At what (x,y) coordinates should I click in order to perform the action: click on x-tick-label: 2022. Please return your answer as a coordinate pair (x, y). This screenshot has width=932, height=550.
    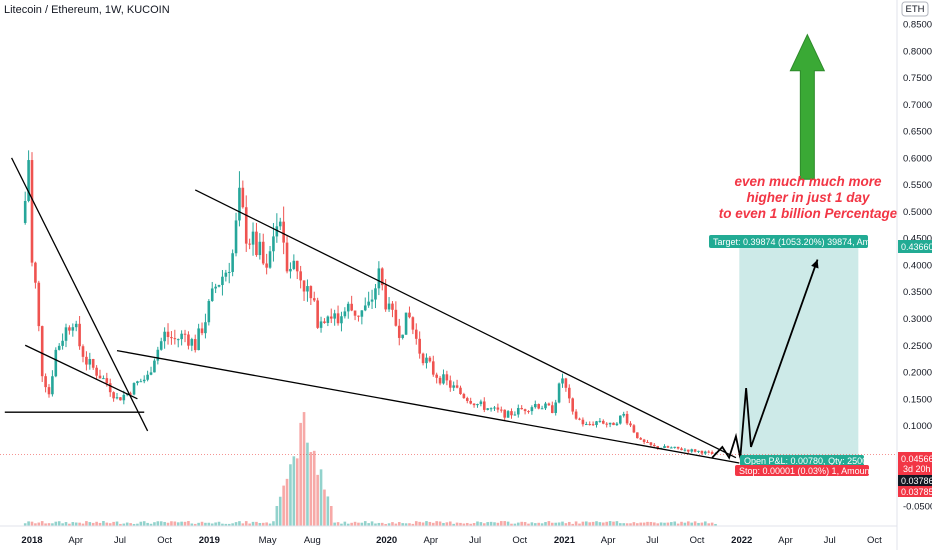
    Looking at the image, I should click on (741, 540).